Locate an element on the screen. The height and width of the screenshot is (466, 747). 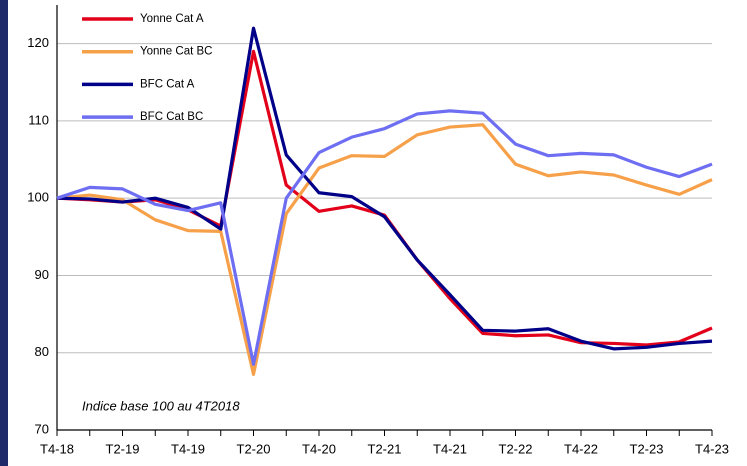
annotation: Indice base 100 au 4T2018 is located at coordinates (161, 405).